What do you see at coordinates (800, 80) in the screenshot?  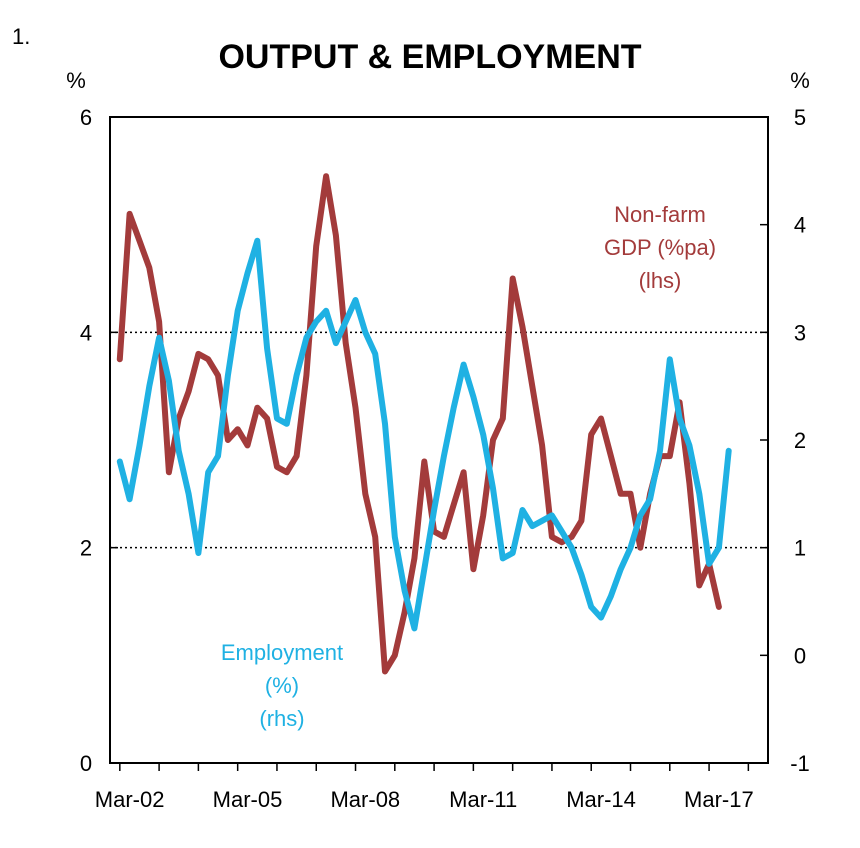 I see `right-axis-unit: %` at bounding box center [800, 80].